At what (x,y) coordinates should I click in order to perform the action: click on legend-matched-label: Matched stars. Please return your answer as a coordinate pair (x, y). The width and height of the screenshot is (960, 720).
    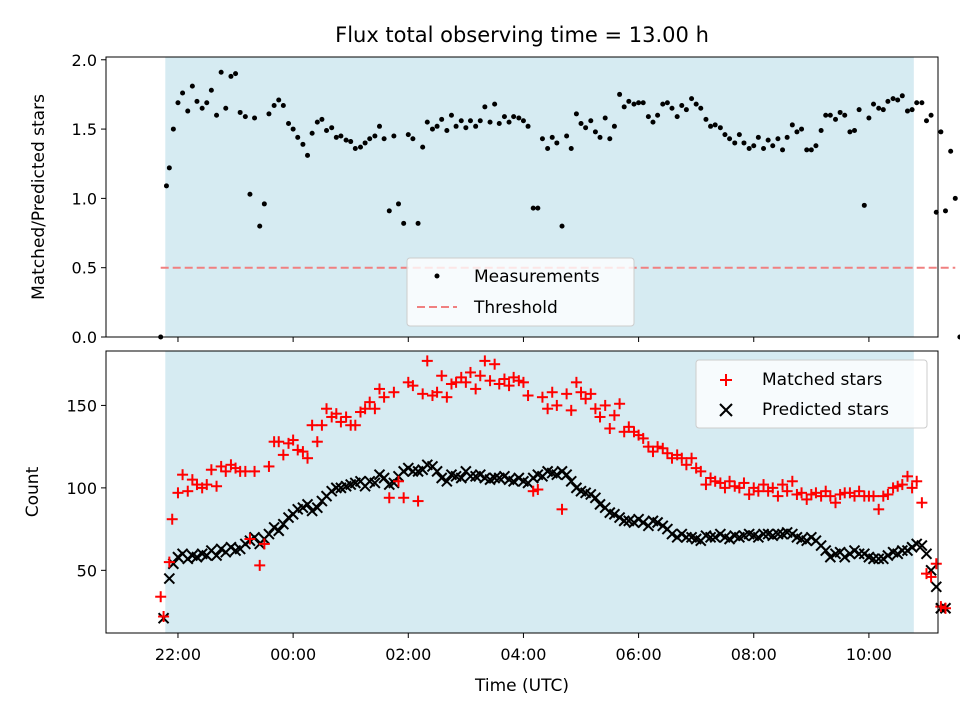
    Looking at the image, I should click on (822, 380).